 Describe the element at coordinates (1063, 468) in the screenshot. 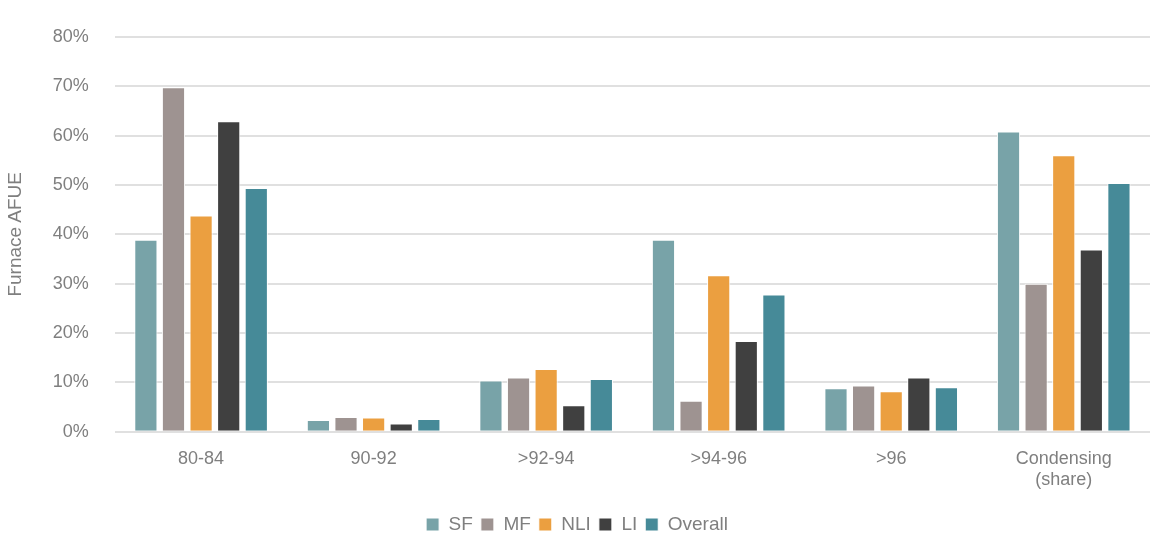

I see `x-tick-label: Condensing (share)` at that location.